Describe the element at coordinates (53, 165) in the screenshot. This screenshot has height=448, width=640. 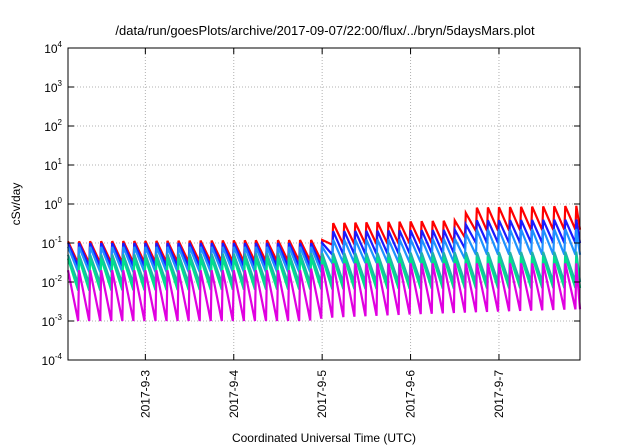
I see `y-tick-label: 10¹` at that location.